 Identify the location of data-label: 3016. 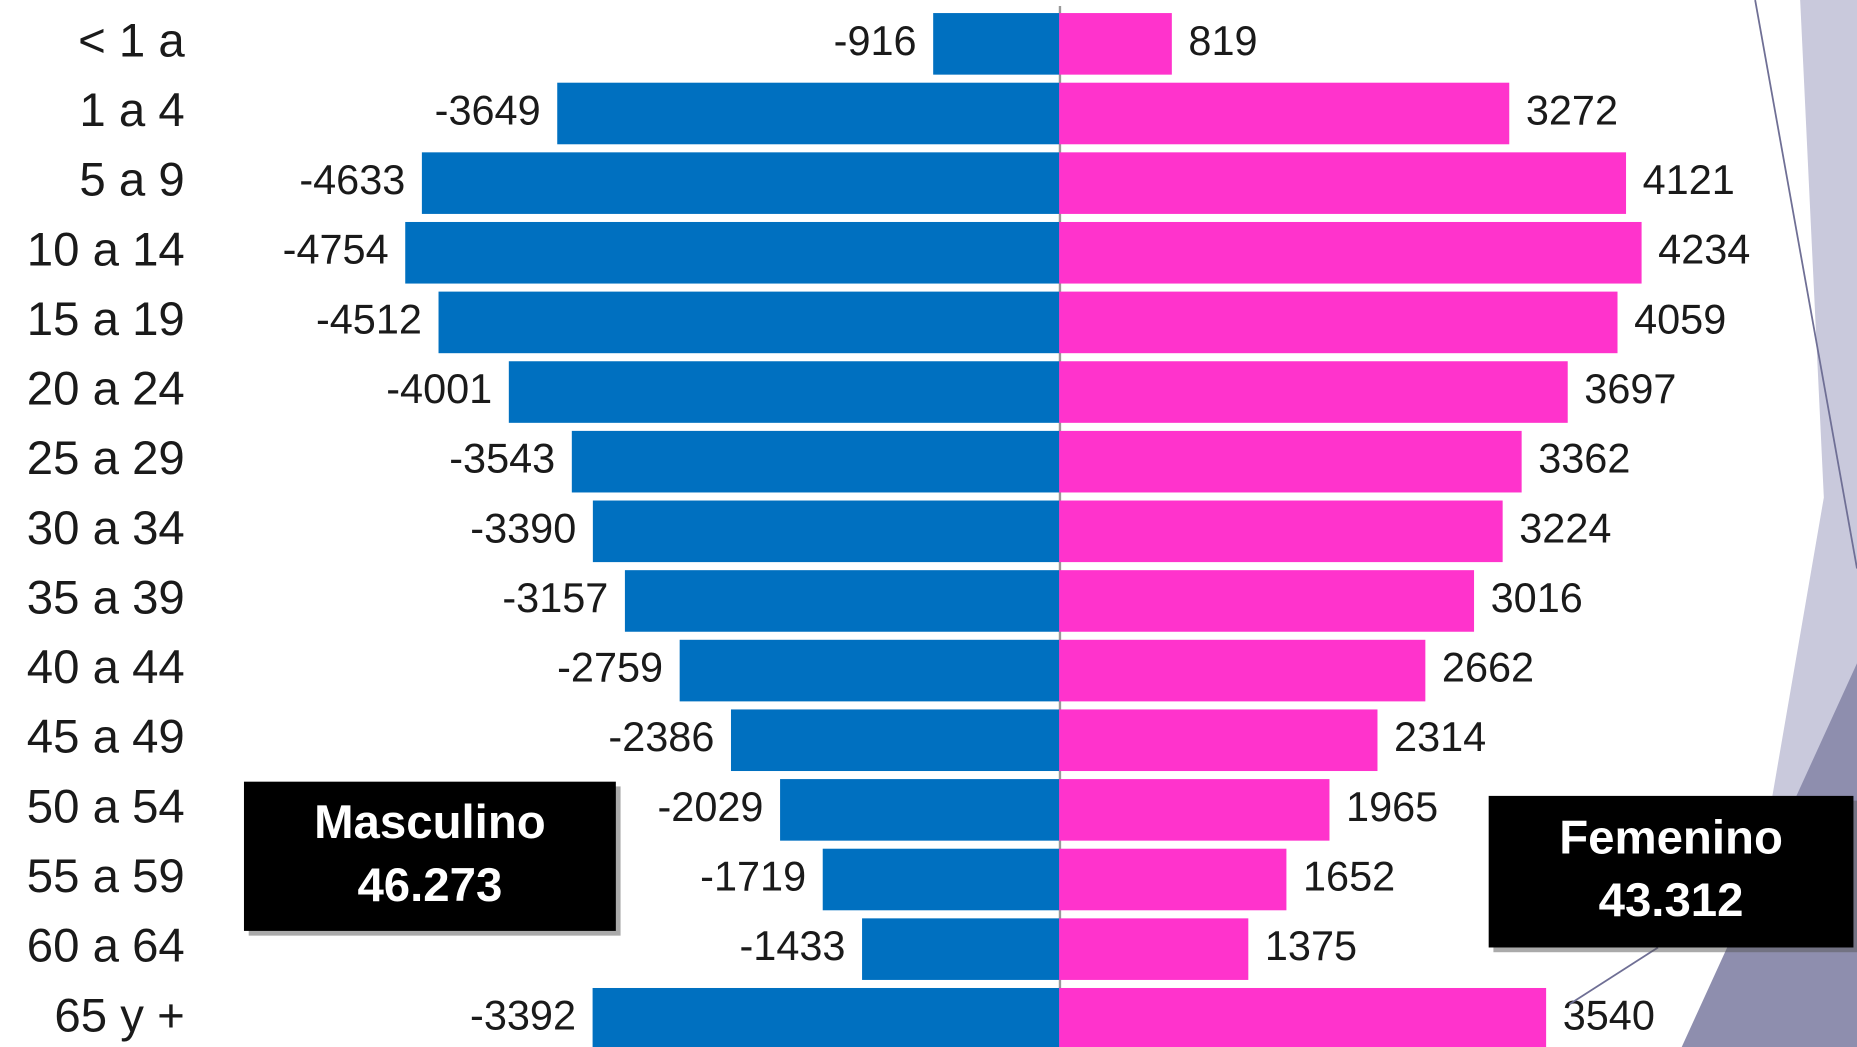
(1537, 597).